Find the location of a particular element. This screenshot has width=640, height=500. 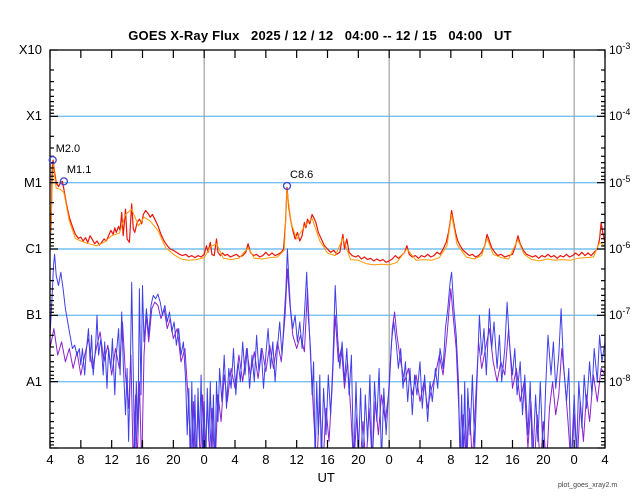

flare-event-label: M1.1 is located at coordinates (79, 170).